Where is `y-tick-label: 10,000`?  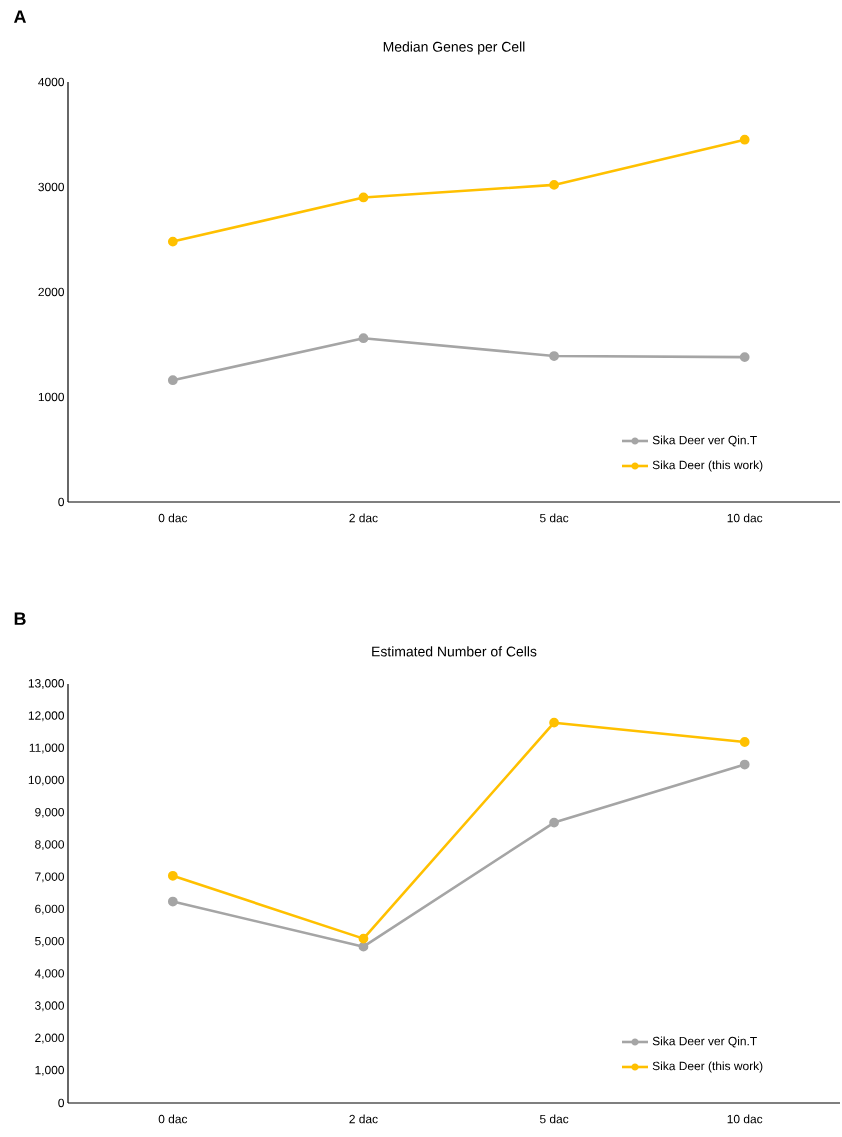
y-tick-label: 10,000 is located at coordinates (46, 780).